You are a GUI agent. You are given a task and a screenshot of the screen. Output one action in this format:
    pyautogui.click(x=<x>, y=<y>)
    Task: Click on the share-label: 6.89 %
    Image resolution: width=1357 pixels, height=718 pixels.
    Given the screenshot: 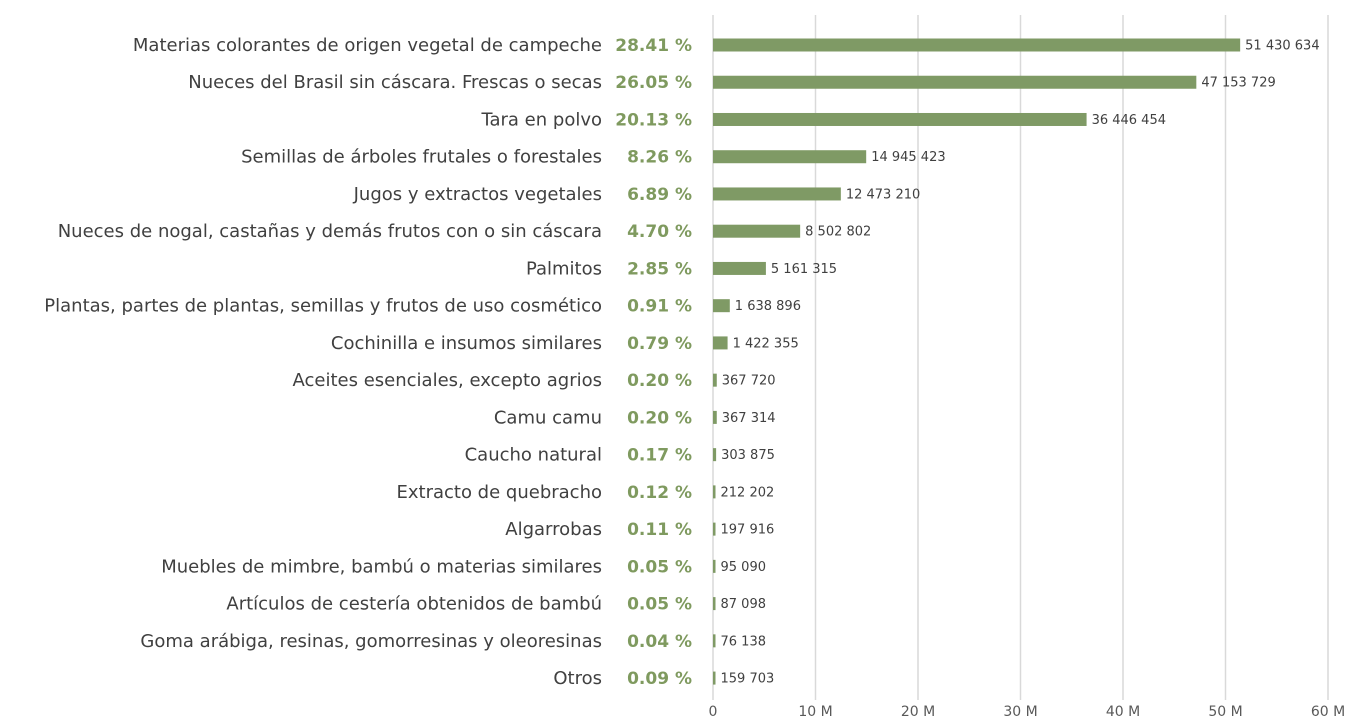 What is the action you would take?
    pyautogui.click(x=659, y=195)
    